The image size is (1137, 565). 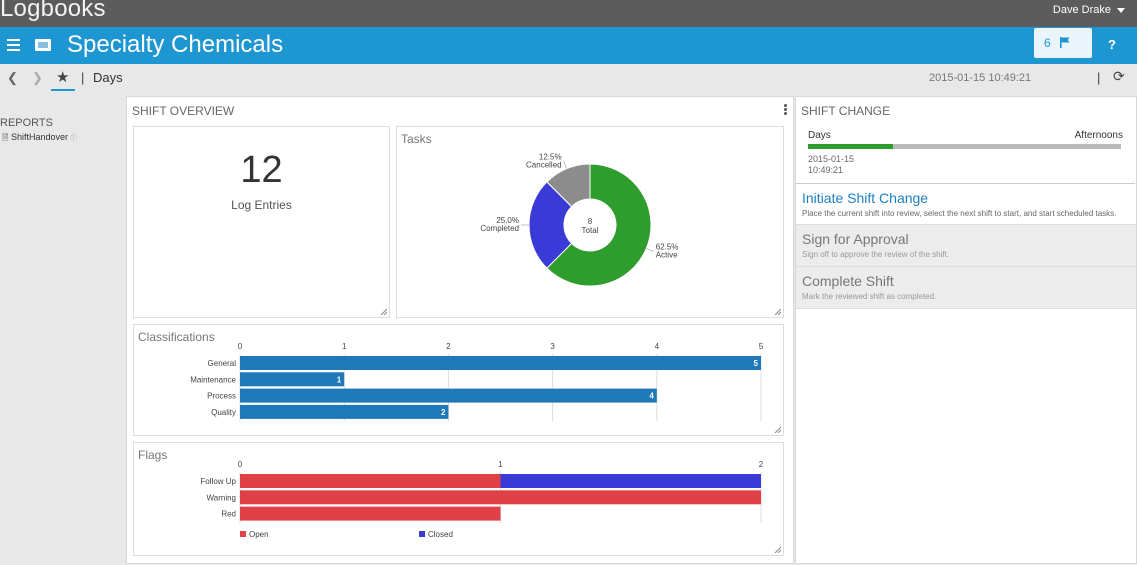 I want to click on panel-title: SHIFT OVERVIEW, so click(x=183, y=111).